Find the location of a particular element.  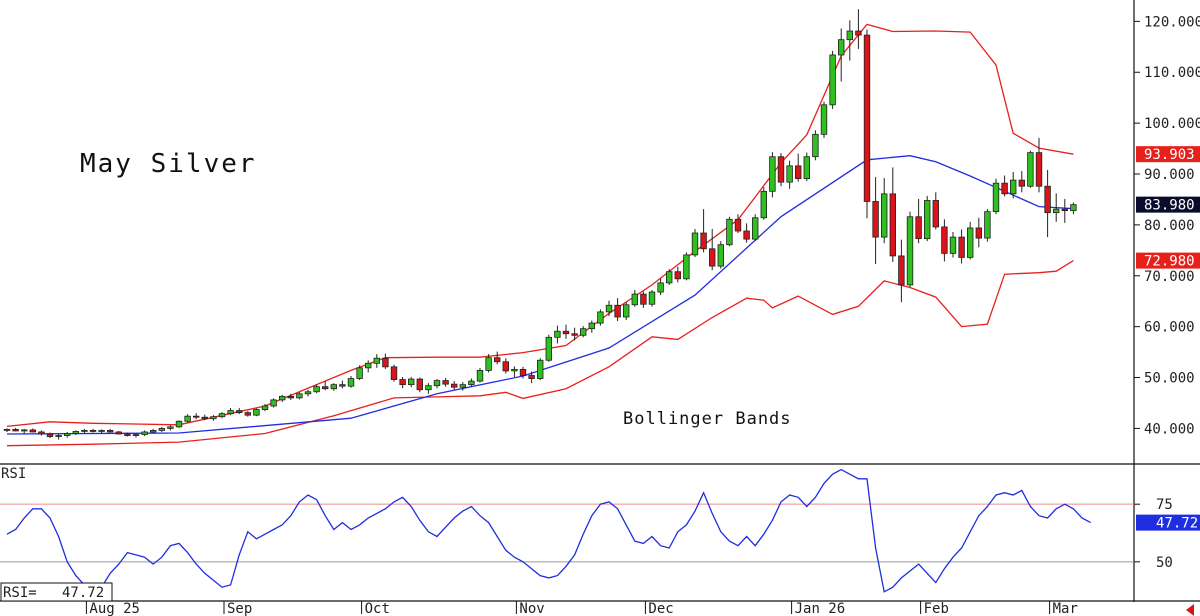

price-tick-label: 90.000 is located at coordinates (1169, 175).